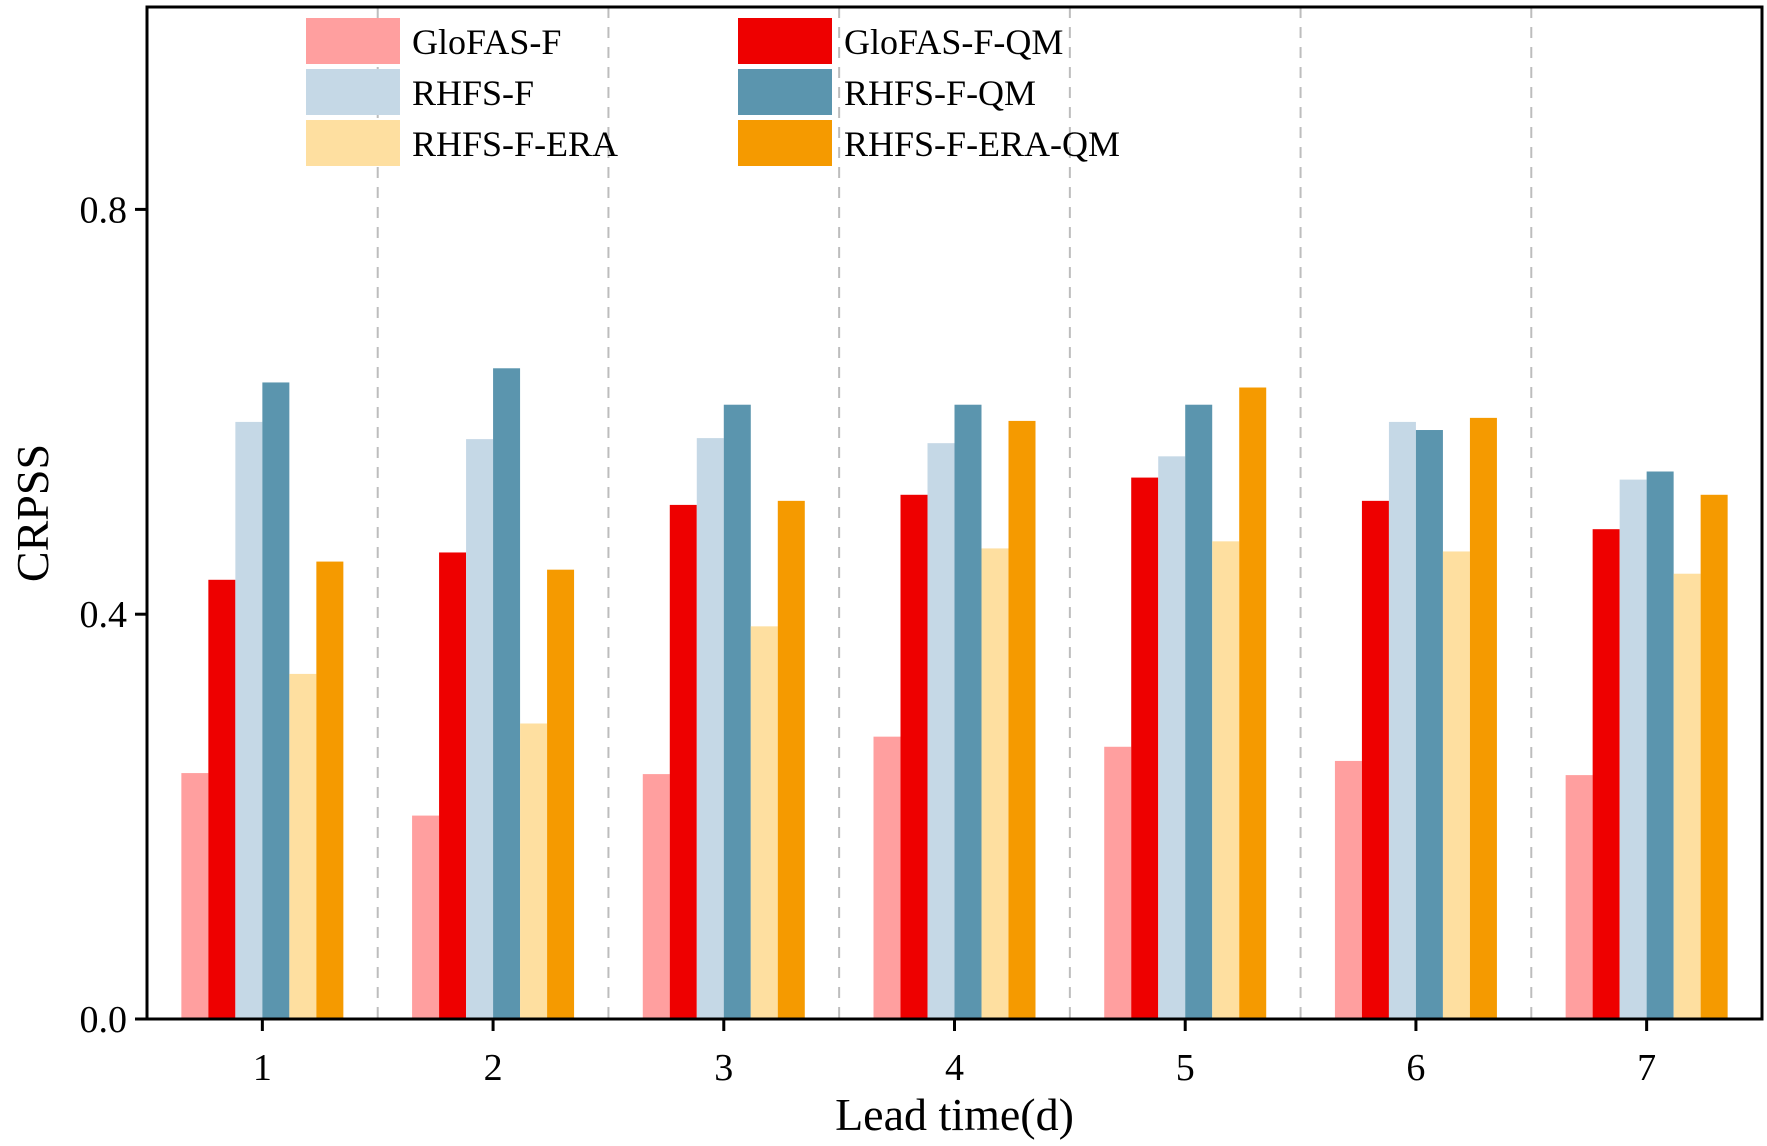 This screenshot has height=1146, width=1767. What do you see at coordinates (1185, 1068) in the screenshot?
I see `x-tick-label: 5` at bounding box center [1185, 1068].